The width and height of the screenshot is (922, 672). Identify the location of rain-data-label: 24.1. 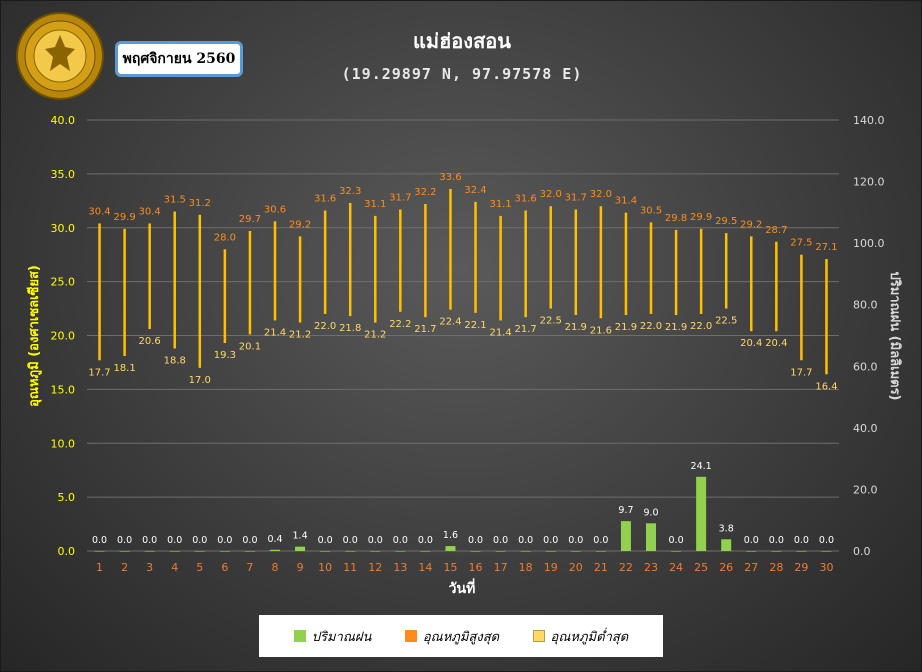
(701, 466).